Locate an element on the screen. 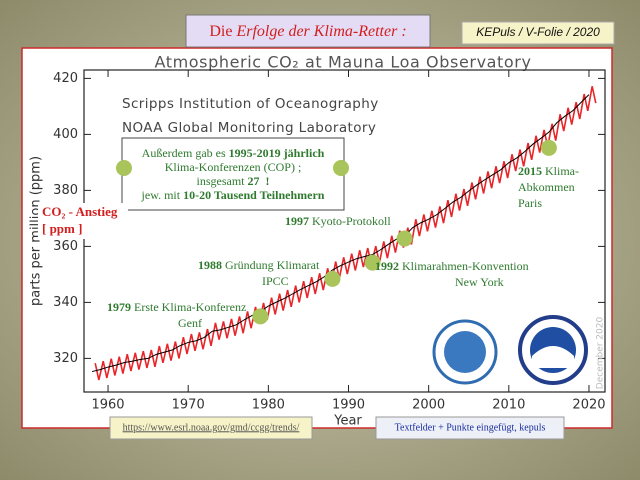 This screenshot has width=640, height=480. chart-note: December 2020 is located at coordinates (601, 353).